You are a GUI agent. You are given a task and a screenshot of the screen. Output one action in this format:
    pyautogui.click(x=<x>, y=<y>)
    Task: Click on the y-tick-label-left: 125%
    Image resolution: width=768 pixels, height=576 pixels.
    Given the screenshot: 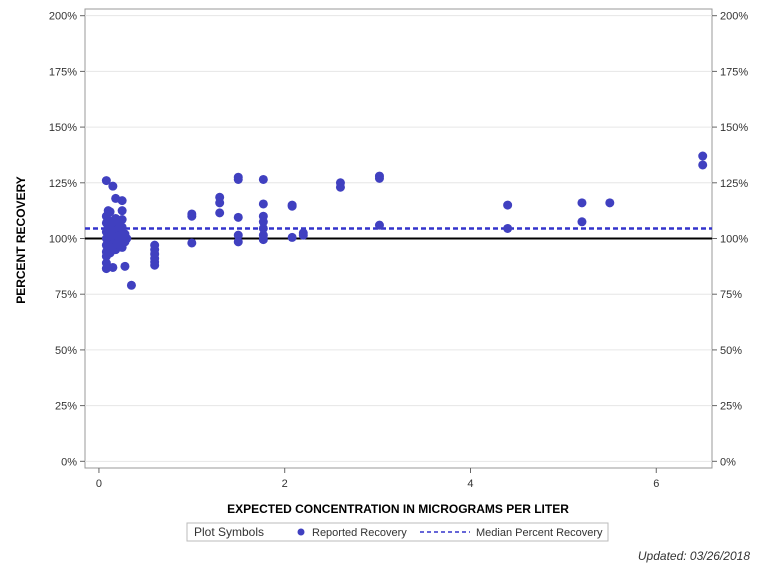 What is the action you would take?
    pyautogui.click(x=63, y=184)
    